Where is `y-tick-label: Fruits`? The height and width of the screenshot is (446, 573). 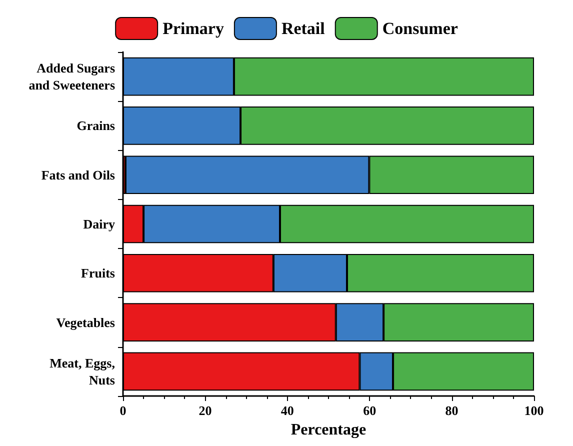
y-tick-label: Fruits is located at coordinates (98, 273).